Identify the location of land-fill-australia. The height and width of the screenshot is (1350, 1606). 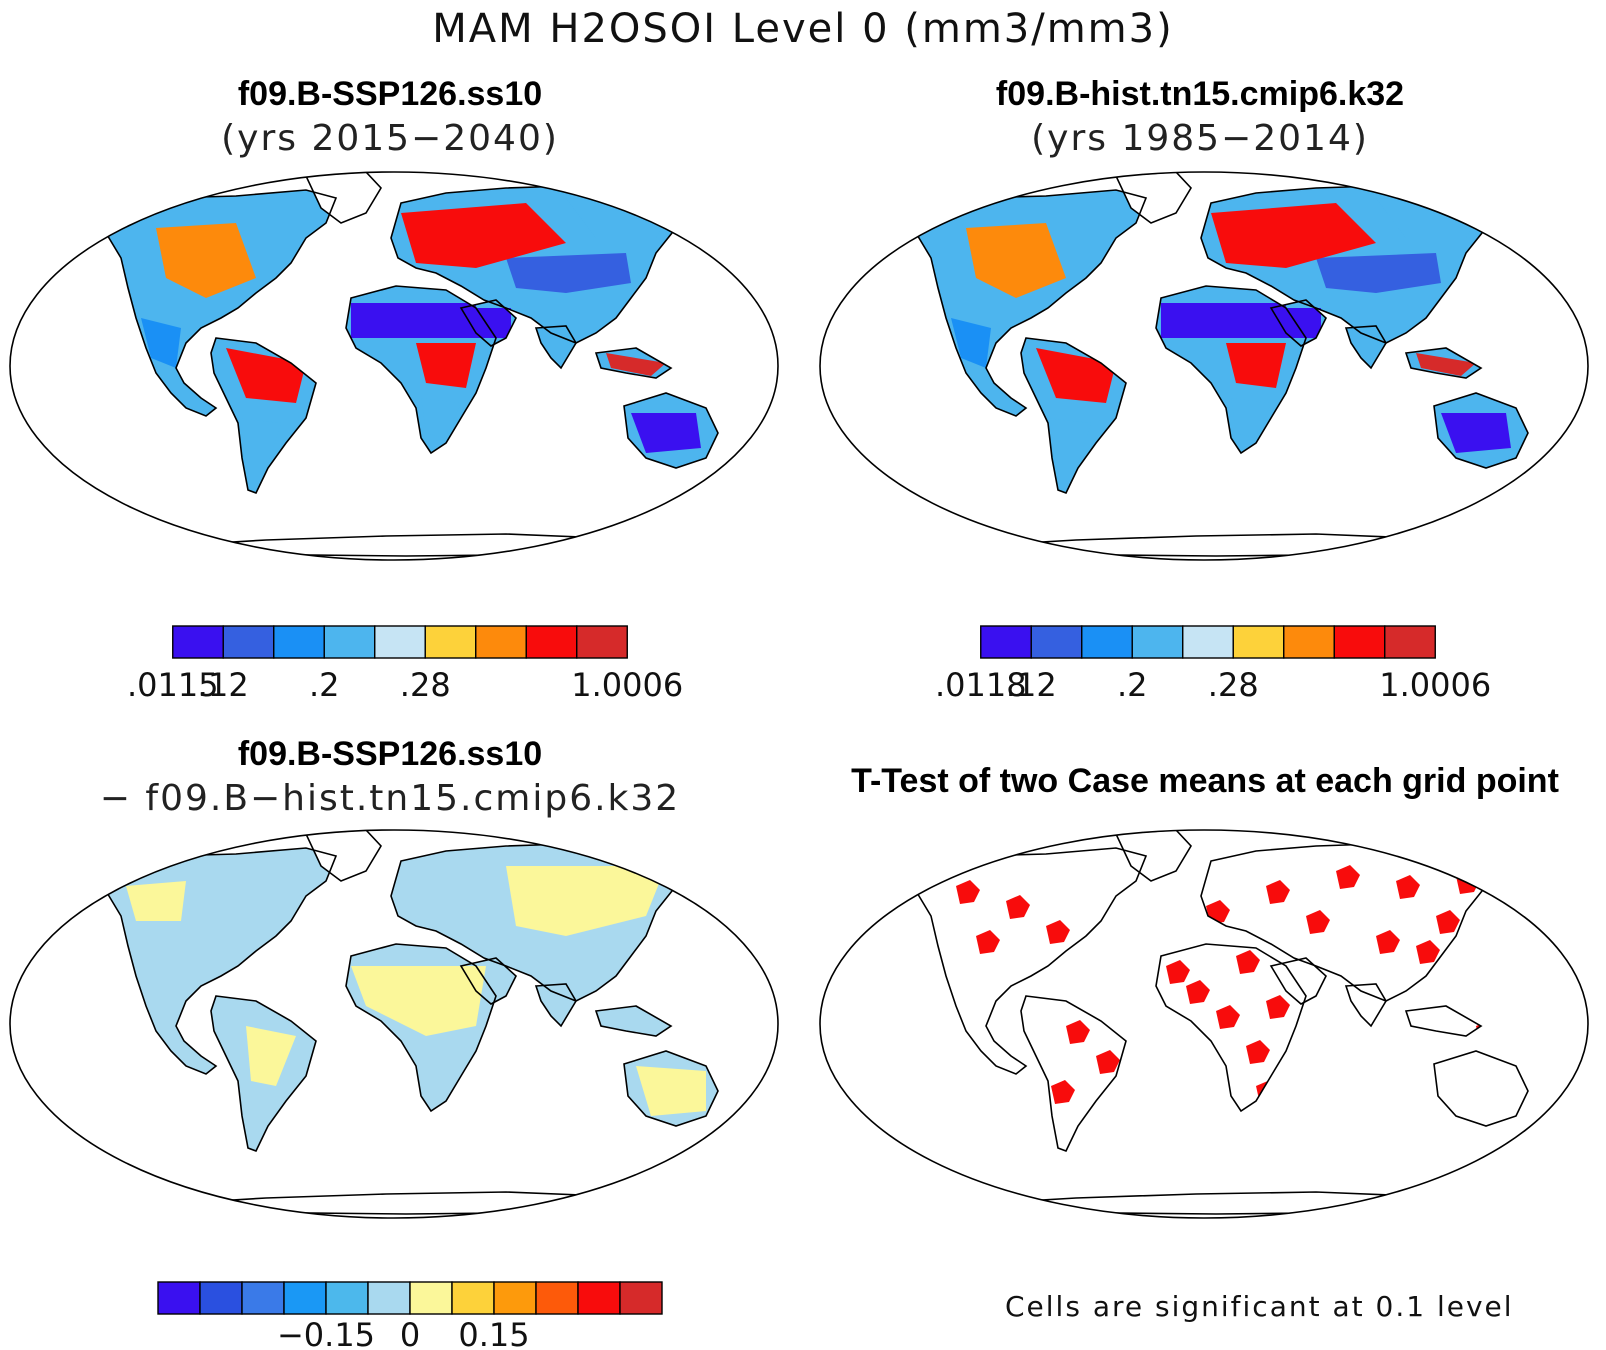
(1481, 1088).